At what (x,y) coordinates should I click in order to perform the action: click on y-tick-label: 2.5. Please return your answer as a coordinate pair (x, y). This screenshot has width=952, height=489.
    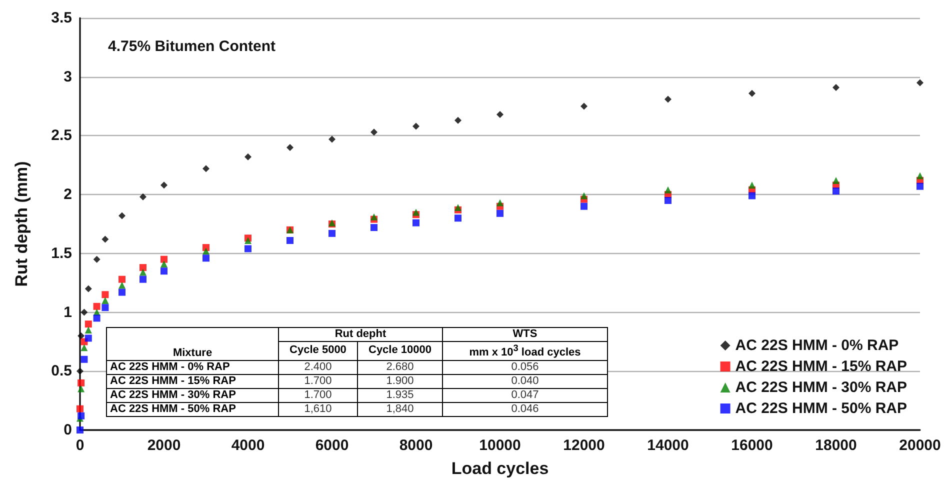
    Looking at the image, I should click on (61, 135).